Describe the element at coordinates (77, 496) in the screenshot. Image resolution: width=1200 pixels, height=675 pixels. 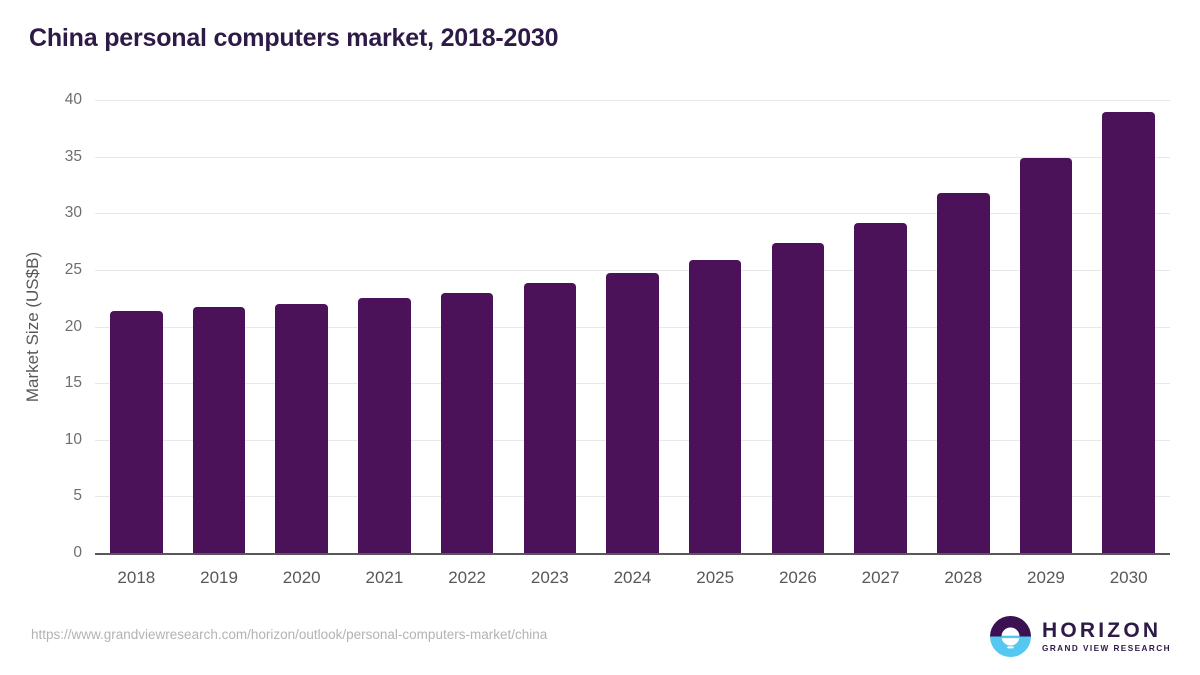
I see `y-axis-tick-label: 5` at that location.